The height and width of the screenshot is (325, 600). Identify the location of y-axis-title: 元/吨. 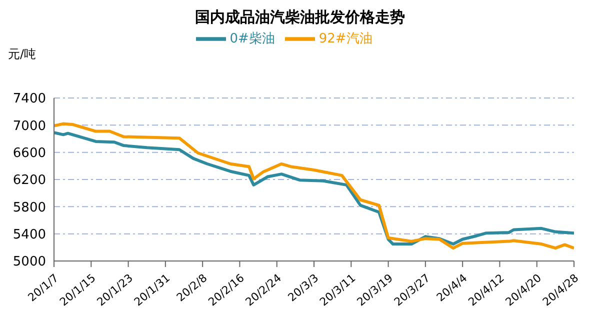
(22, 54).